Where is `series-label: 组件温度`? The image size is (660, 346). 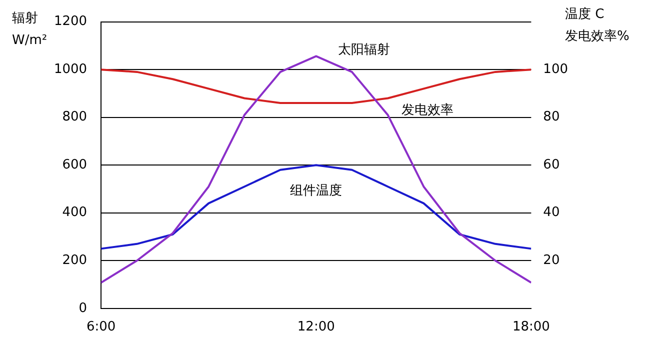
series-label: 组件温度 is located at coordinates (316, 190).